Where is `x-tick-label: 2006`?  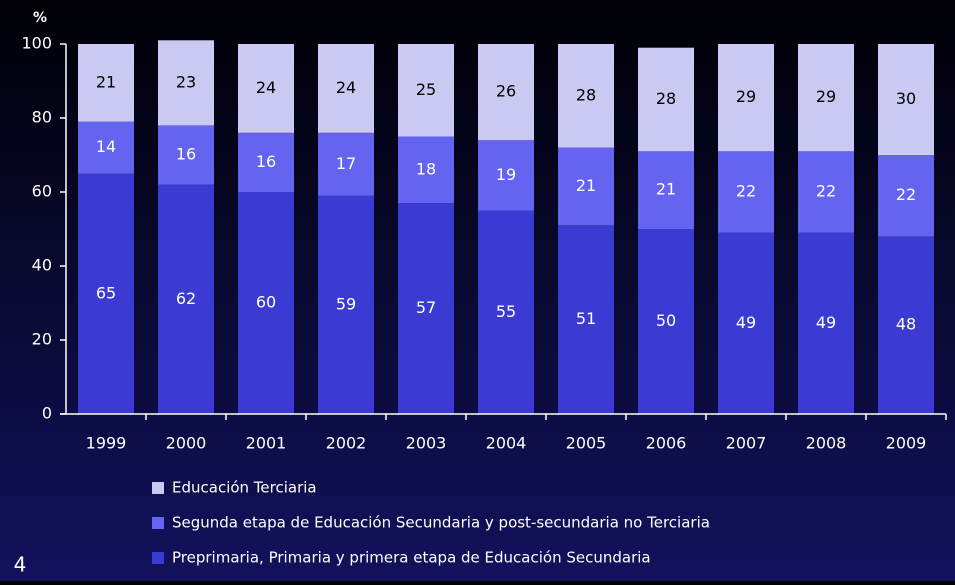
x-tick-label: 2006 is located at coordinates (666, 443).